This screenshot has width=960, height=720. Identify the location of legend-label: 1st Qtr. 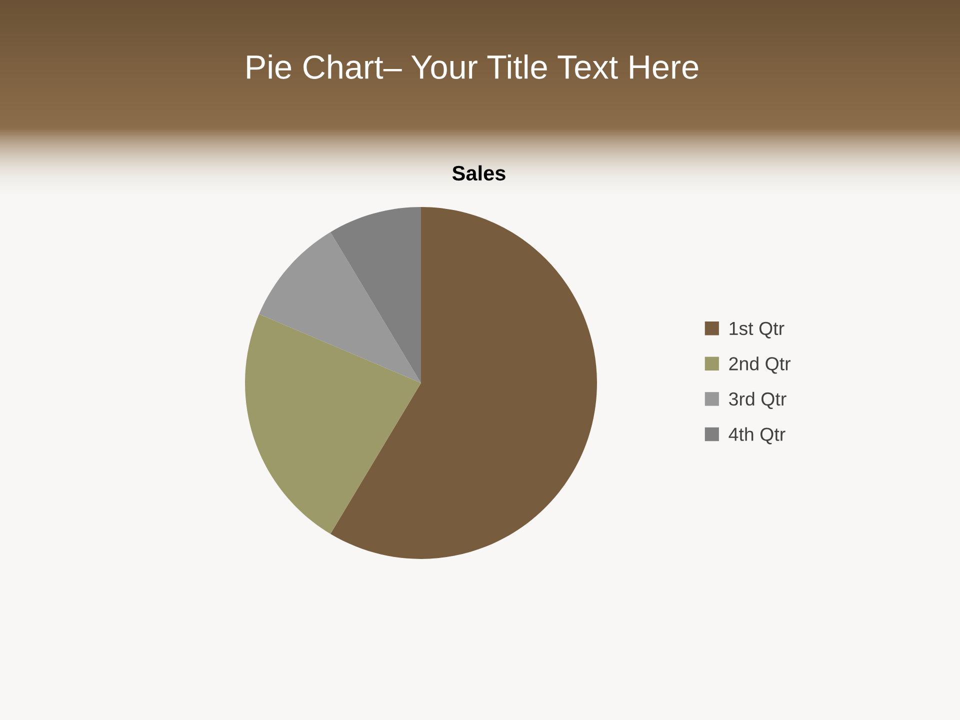
(757, 330).